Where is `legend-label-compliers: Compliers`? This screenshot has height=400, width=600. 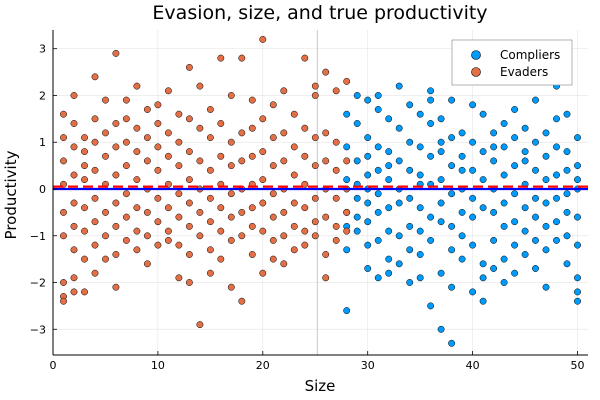 legend-label-compliers: Compliers is located at coordinates (530, 55).